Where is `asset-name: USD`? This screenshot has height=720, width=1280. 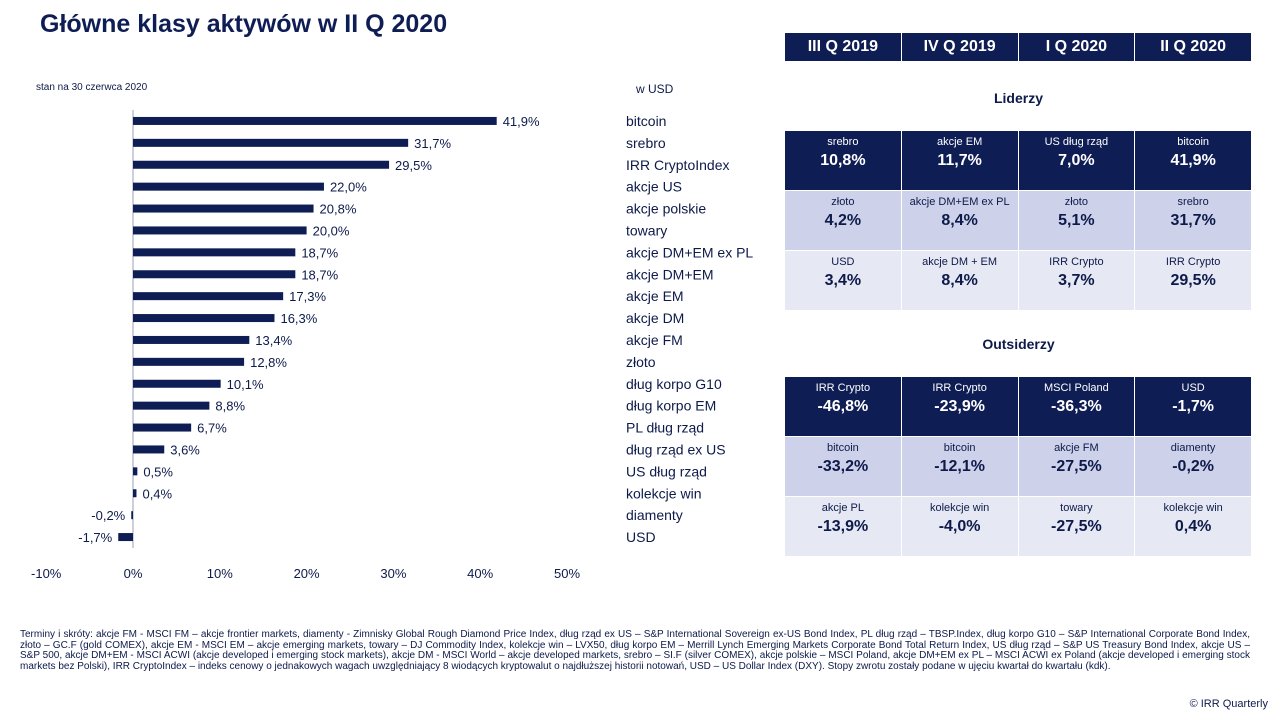 asset-name: USD is located at coordinates (843, 262).